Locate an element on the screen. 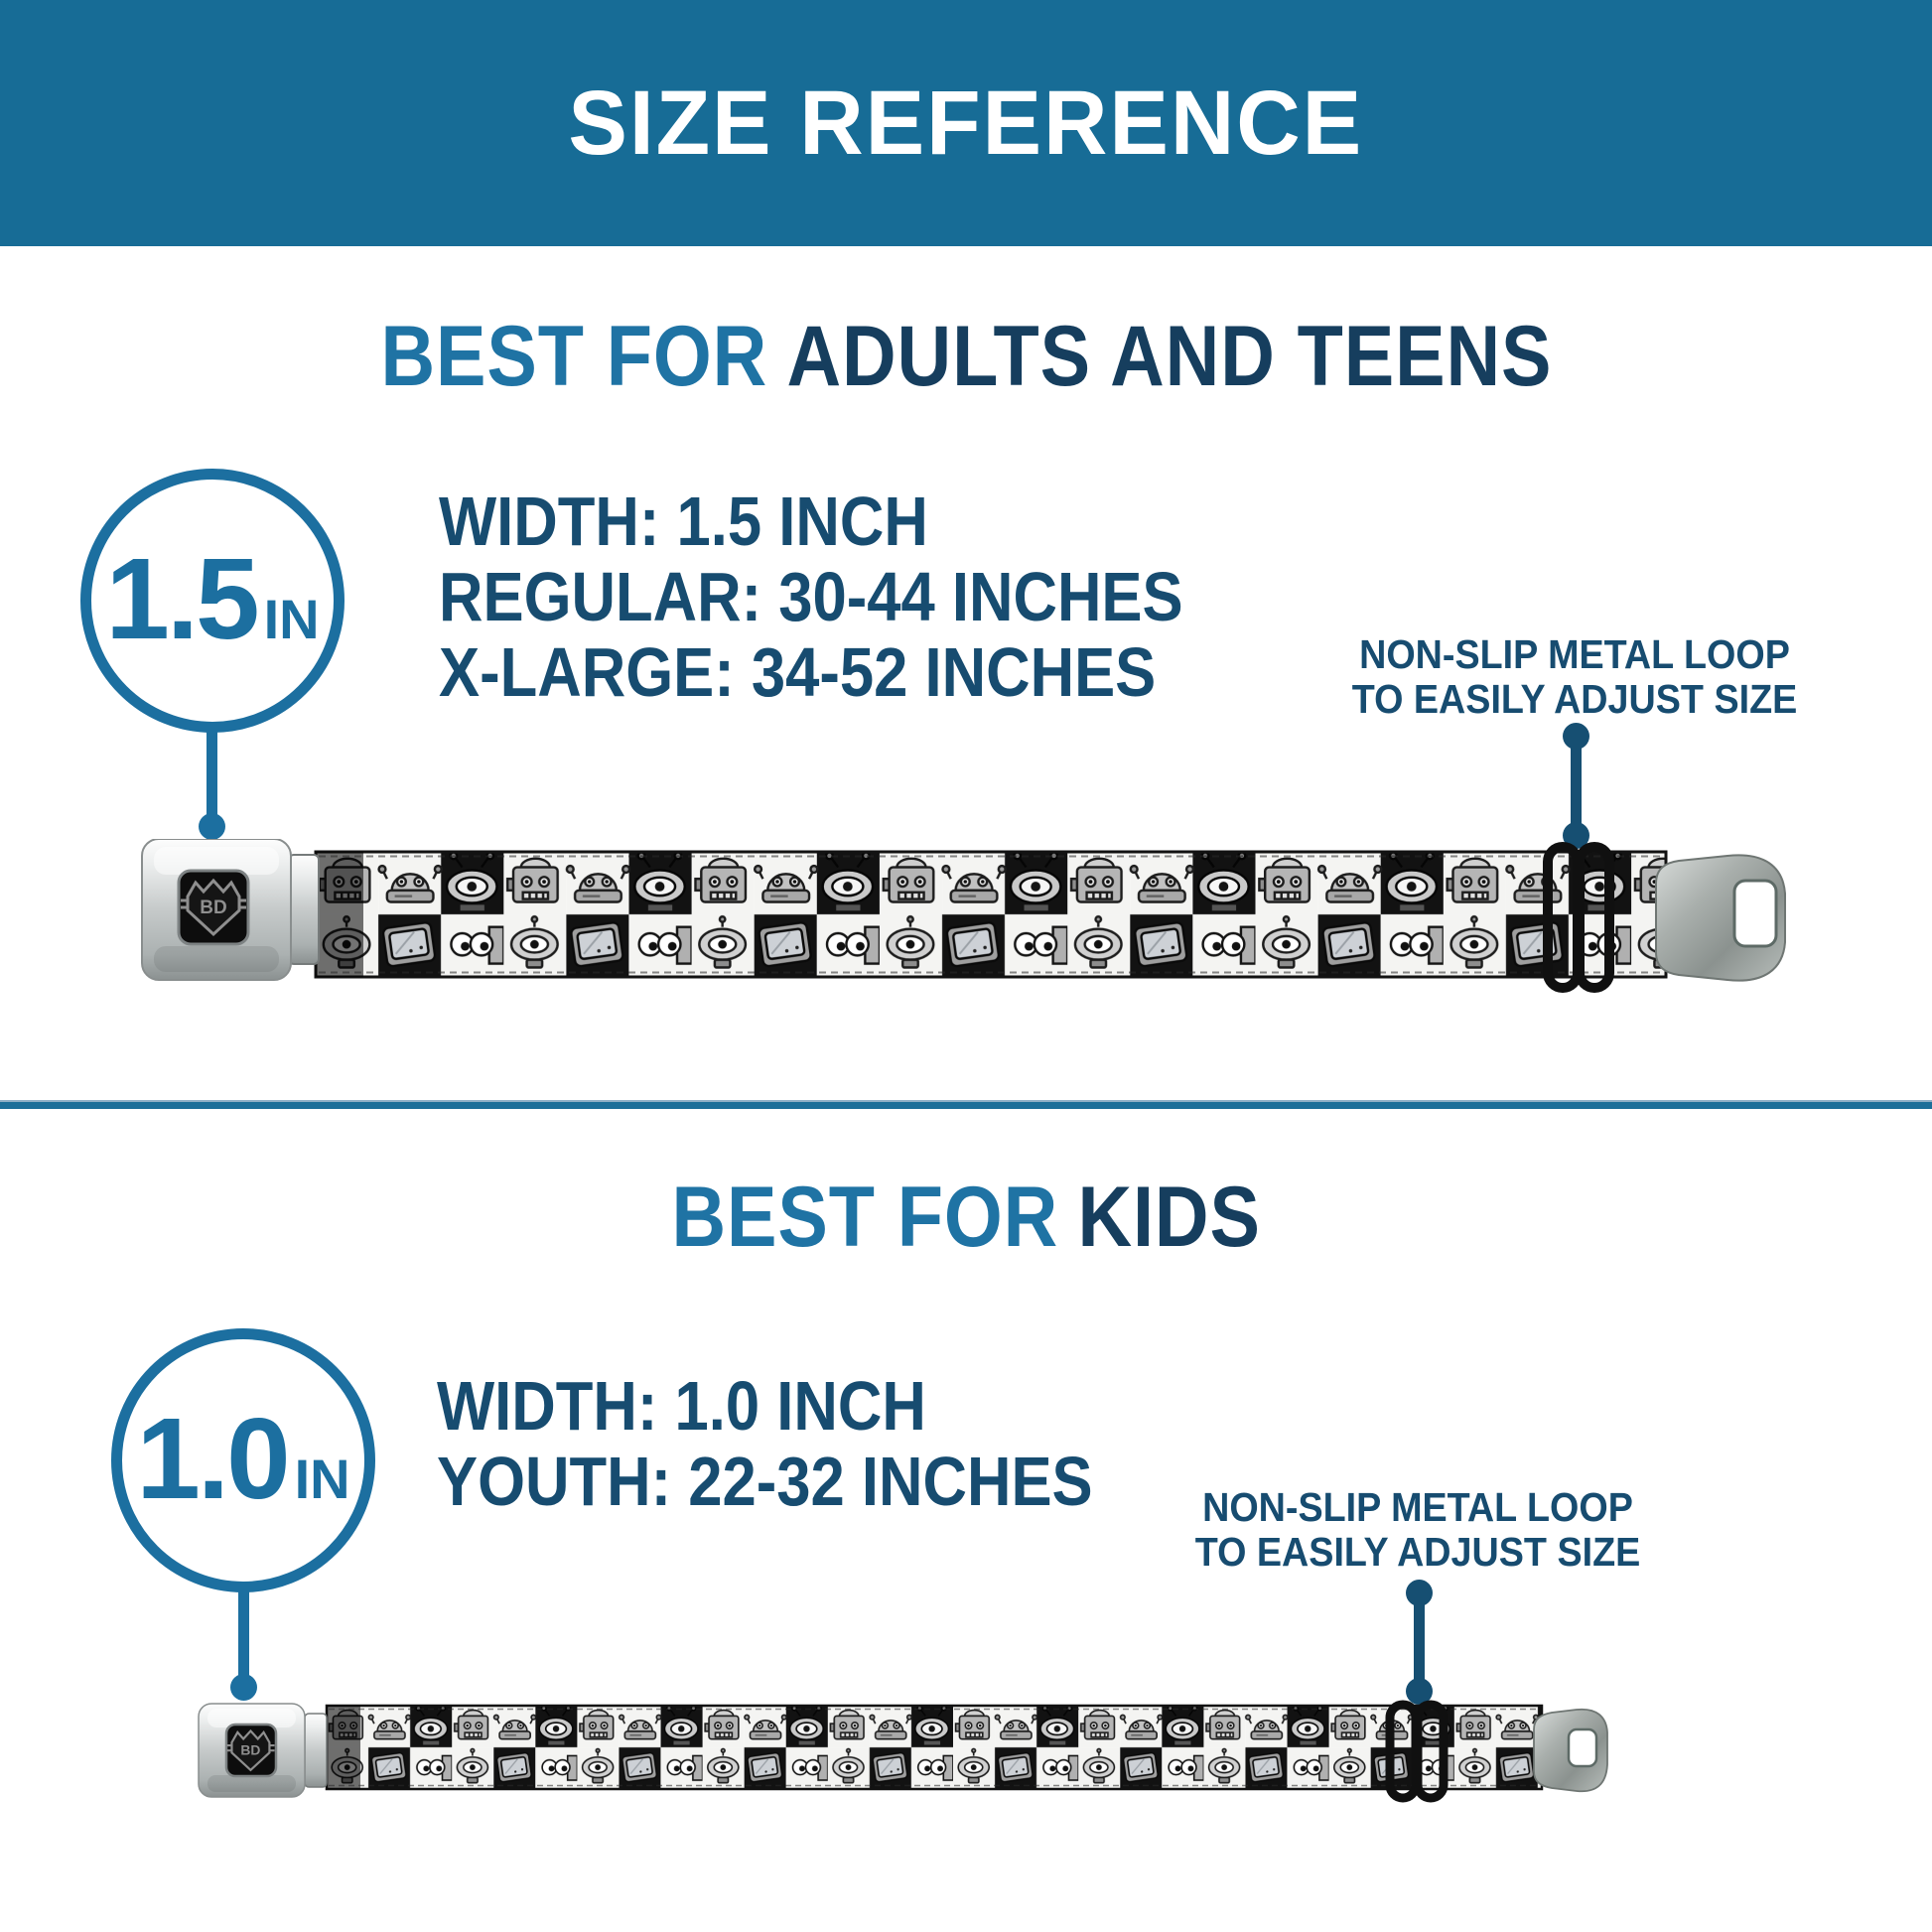 The width and height of the screenshot is (1932, 1932). spec-xlarge: X-LARGE: 34-52 INCHES is located at coordinates (798, 672).